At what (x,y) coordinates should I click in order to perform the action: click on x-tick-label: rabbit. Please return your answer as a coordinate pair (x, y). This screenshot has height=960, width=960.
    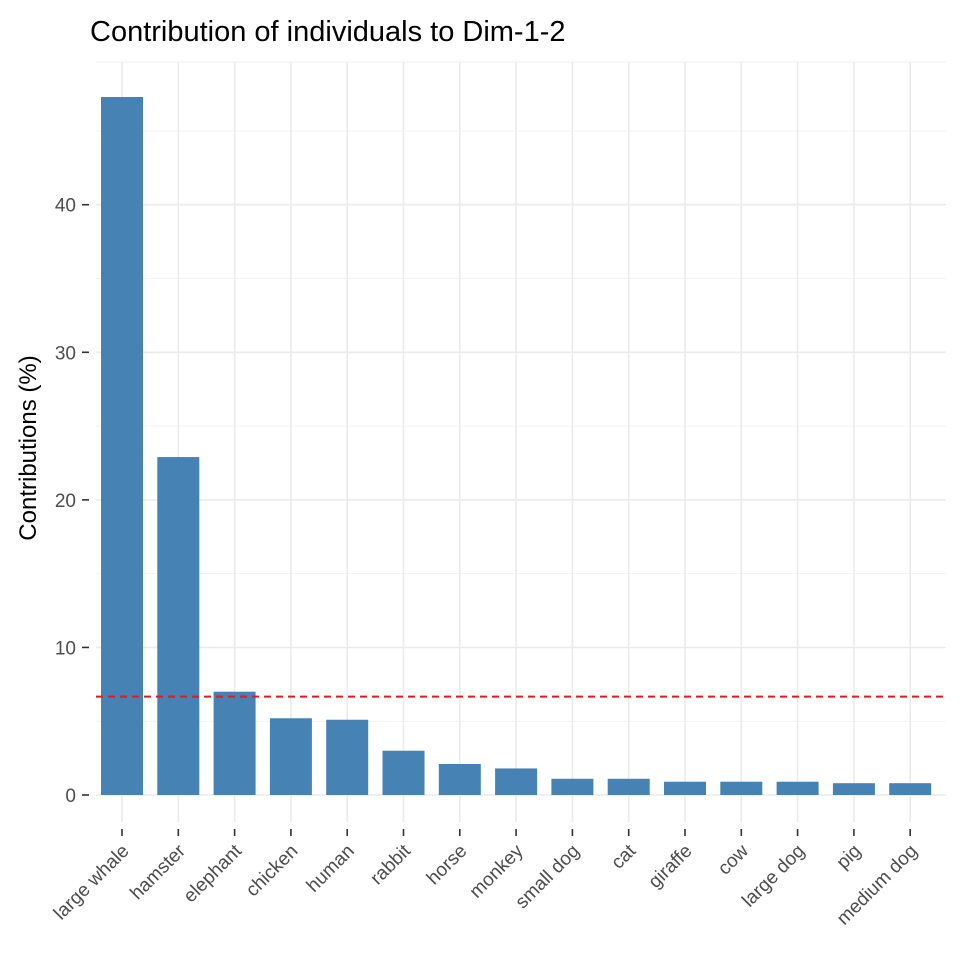
    Looking at the image, I should click on (391, 864).